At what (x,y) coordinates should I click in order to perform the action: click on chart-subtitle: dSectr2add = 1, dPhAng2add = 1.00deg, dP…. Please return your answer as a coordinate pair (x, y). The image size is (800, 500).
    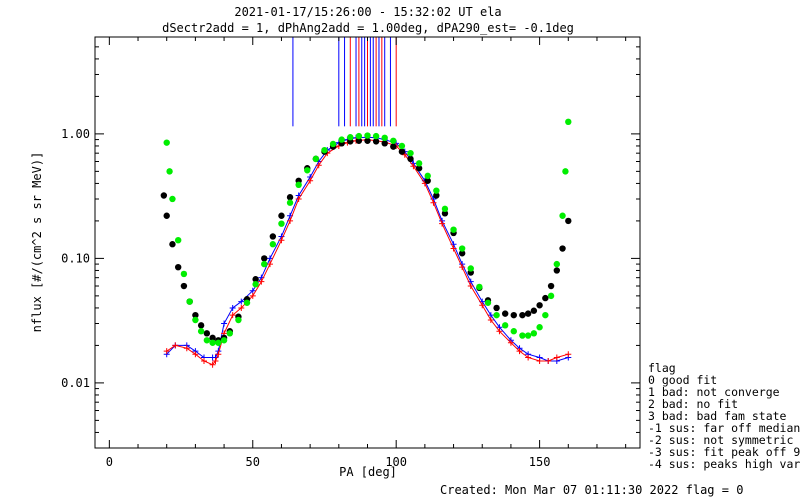
    Looking at the image, I should click on (368, 28).